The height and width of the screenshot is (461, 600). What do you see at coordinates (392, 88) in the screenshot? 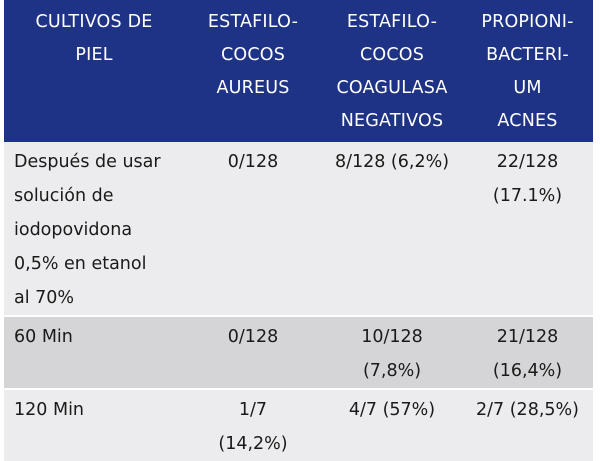
I see `header-line: COAGULASA` at bounding box center [392, 88].